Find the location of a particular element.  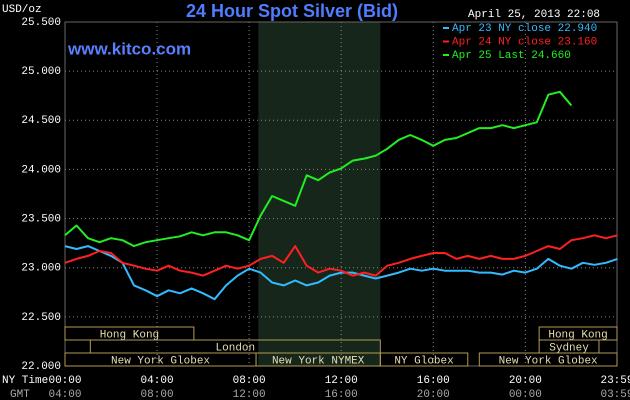

x2-tick-label: 20:00 is located at coordinates (433, 394).